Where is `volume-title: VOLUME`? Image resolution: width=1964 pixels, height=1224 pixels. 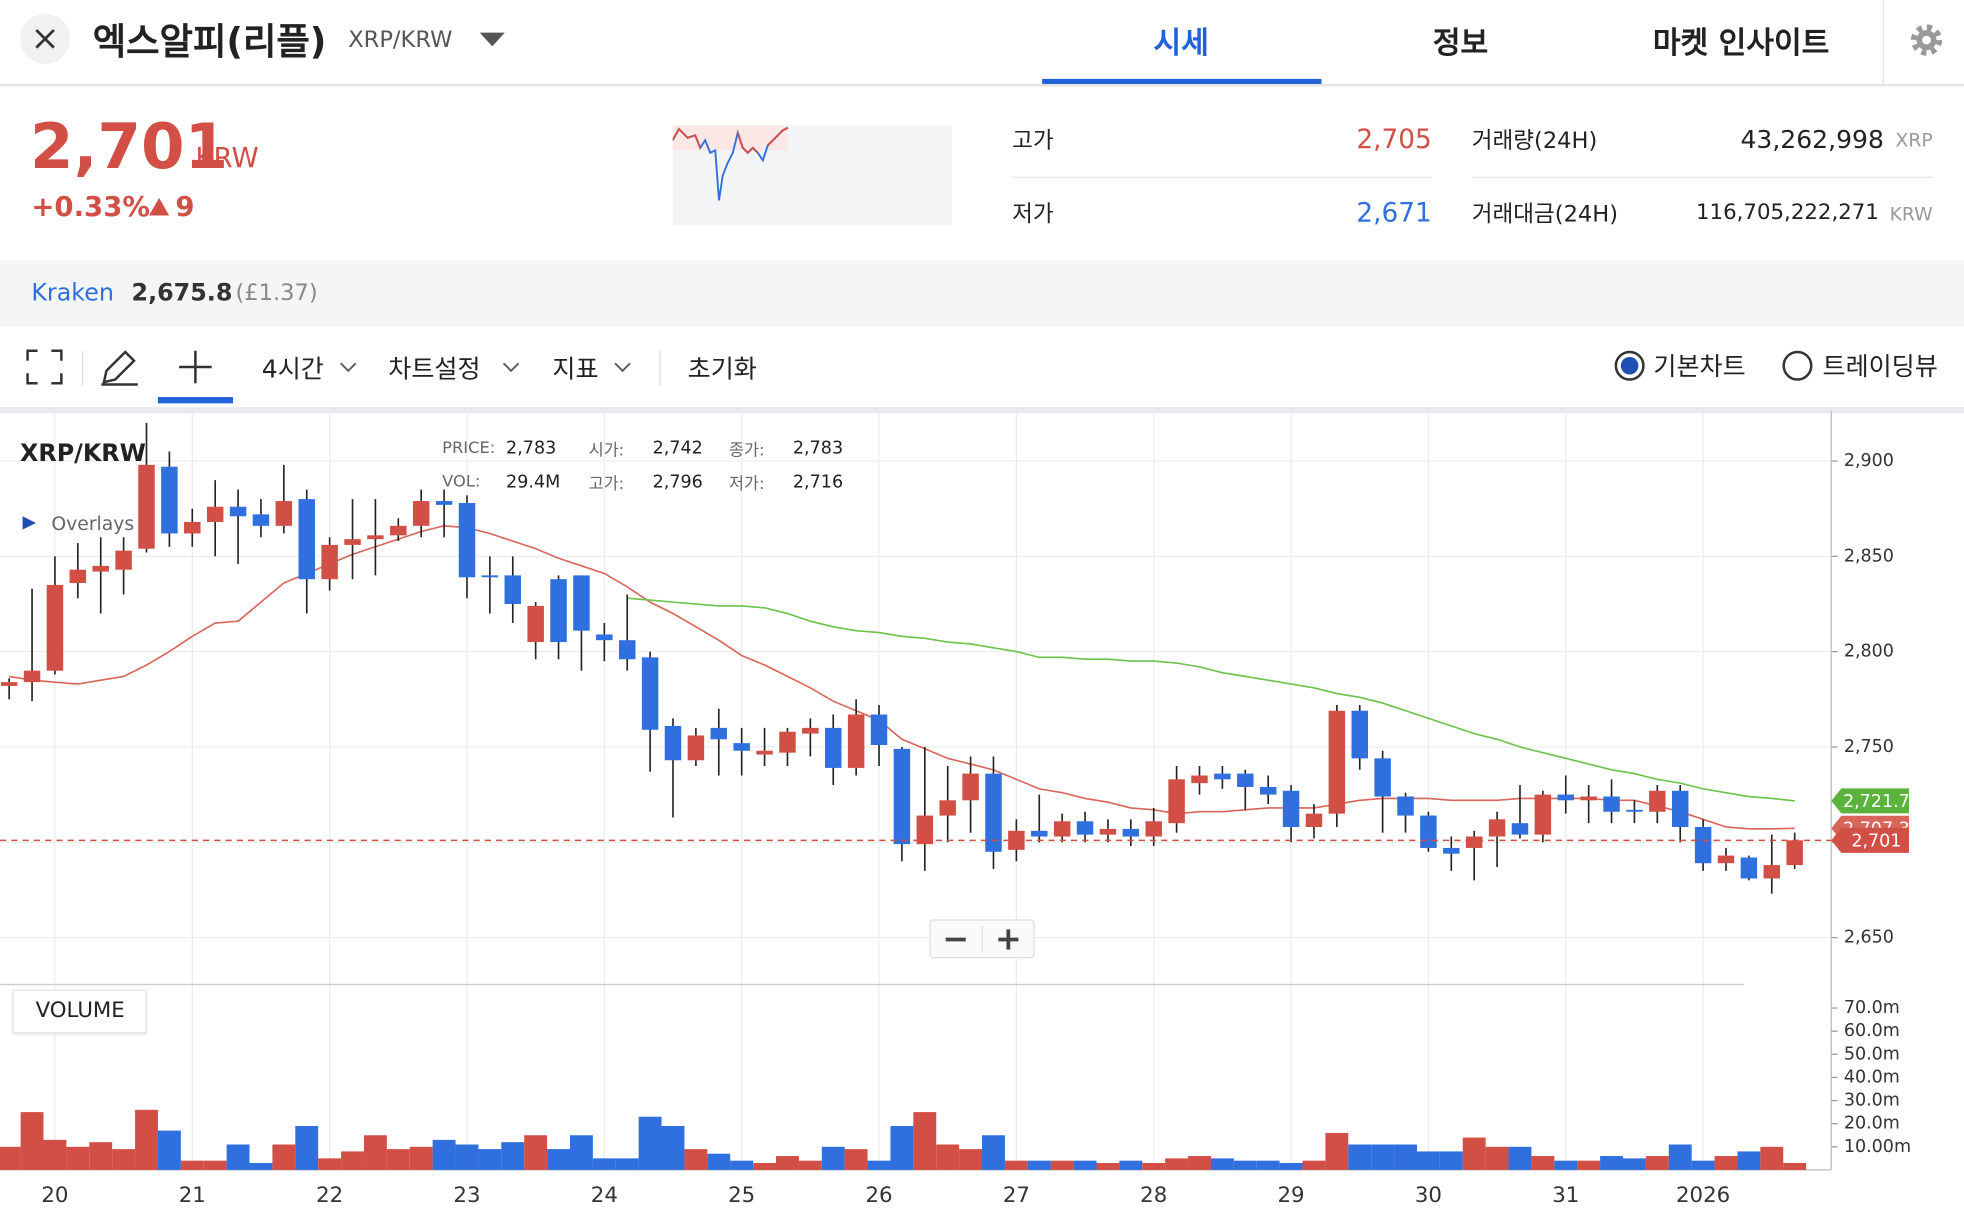
volume-title: VOLUME is located at coordinates (80, 1011).